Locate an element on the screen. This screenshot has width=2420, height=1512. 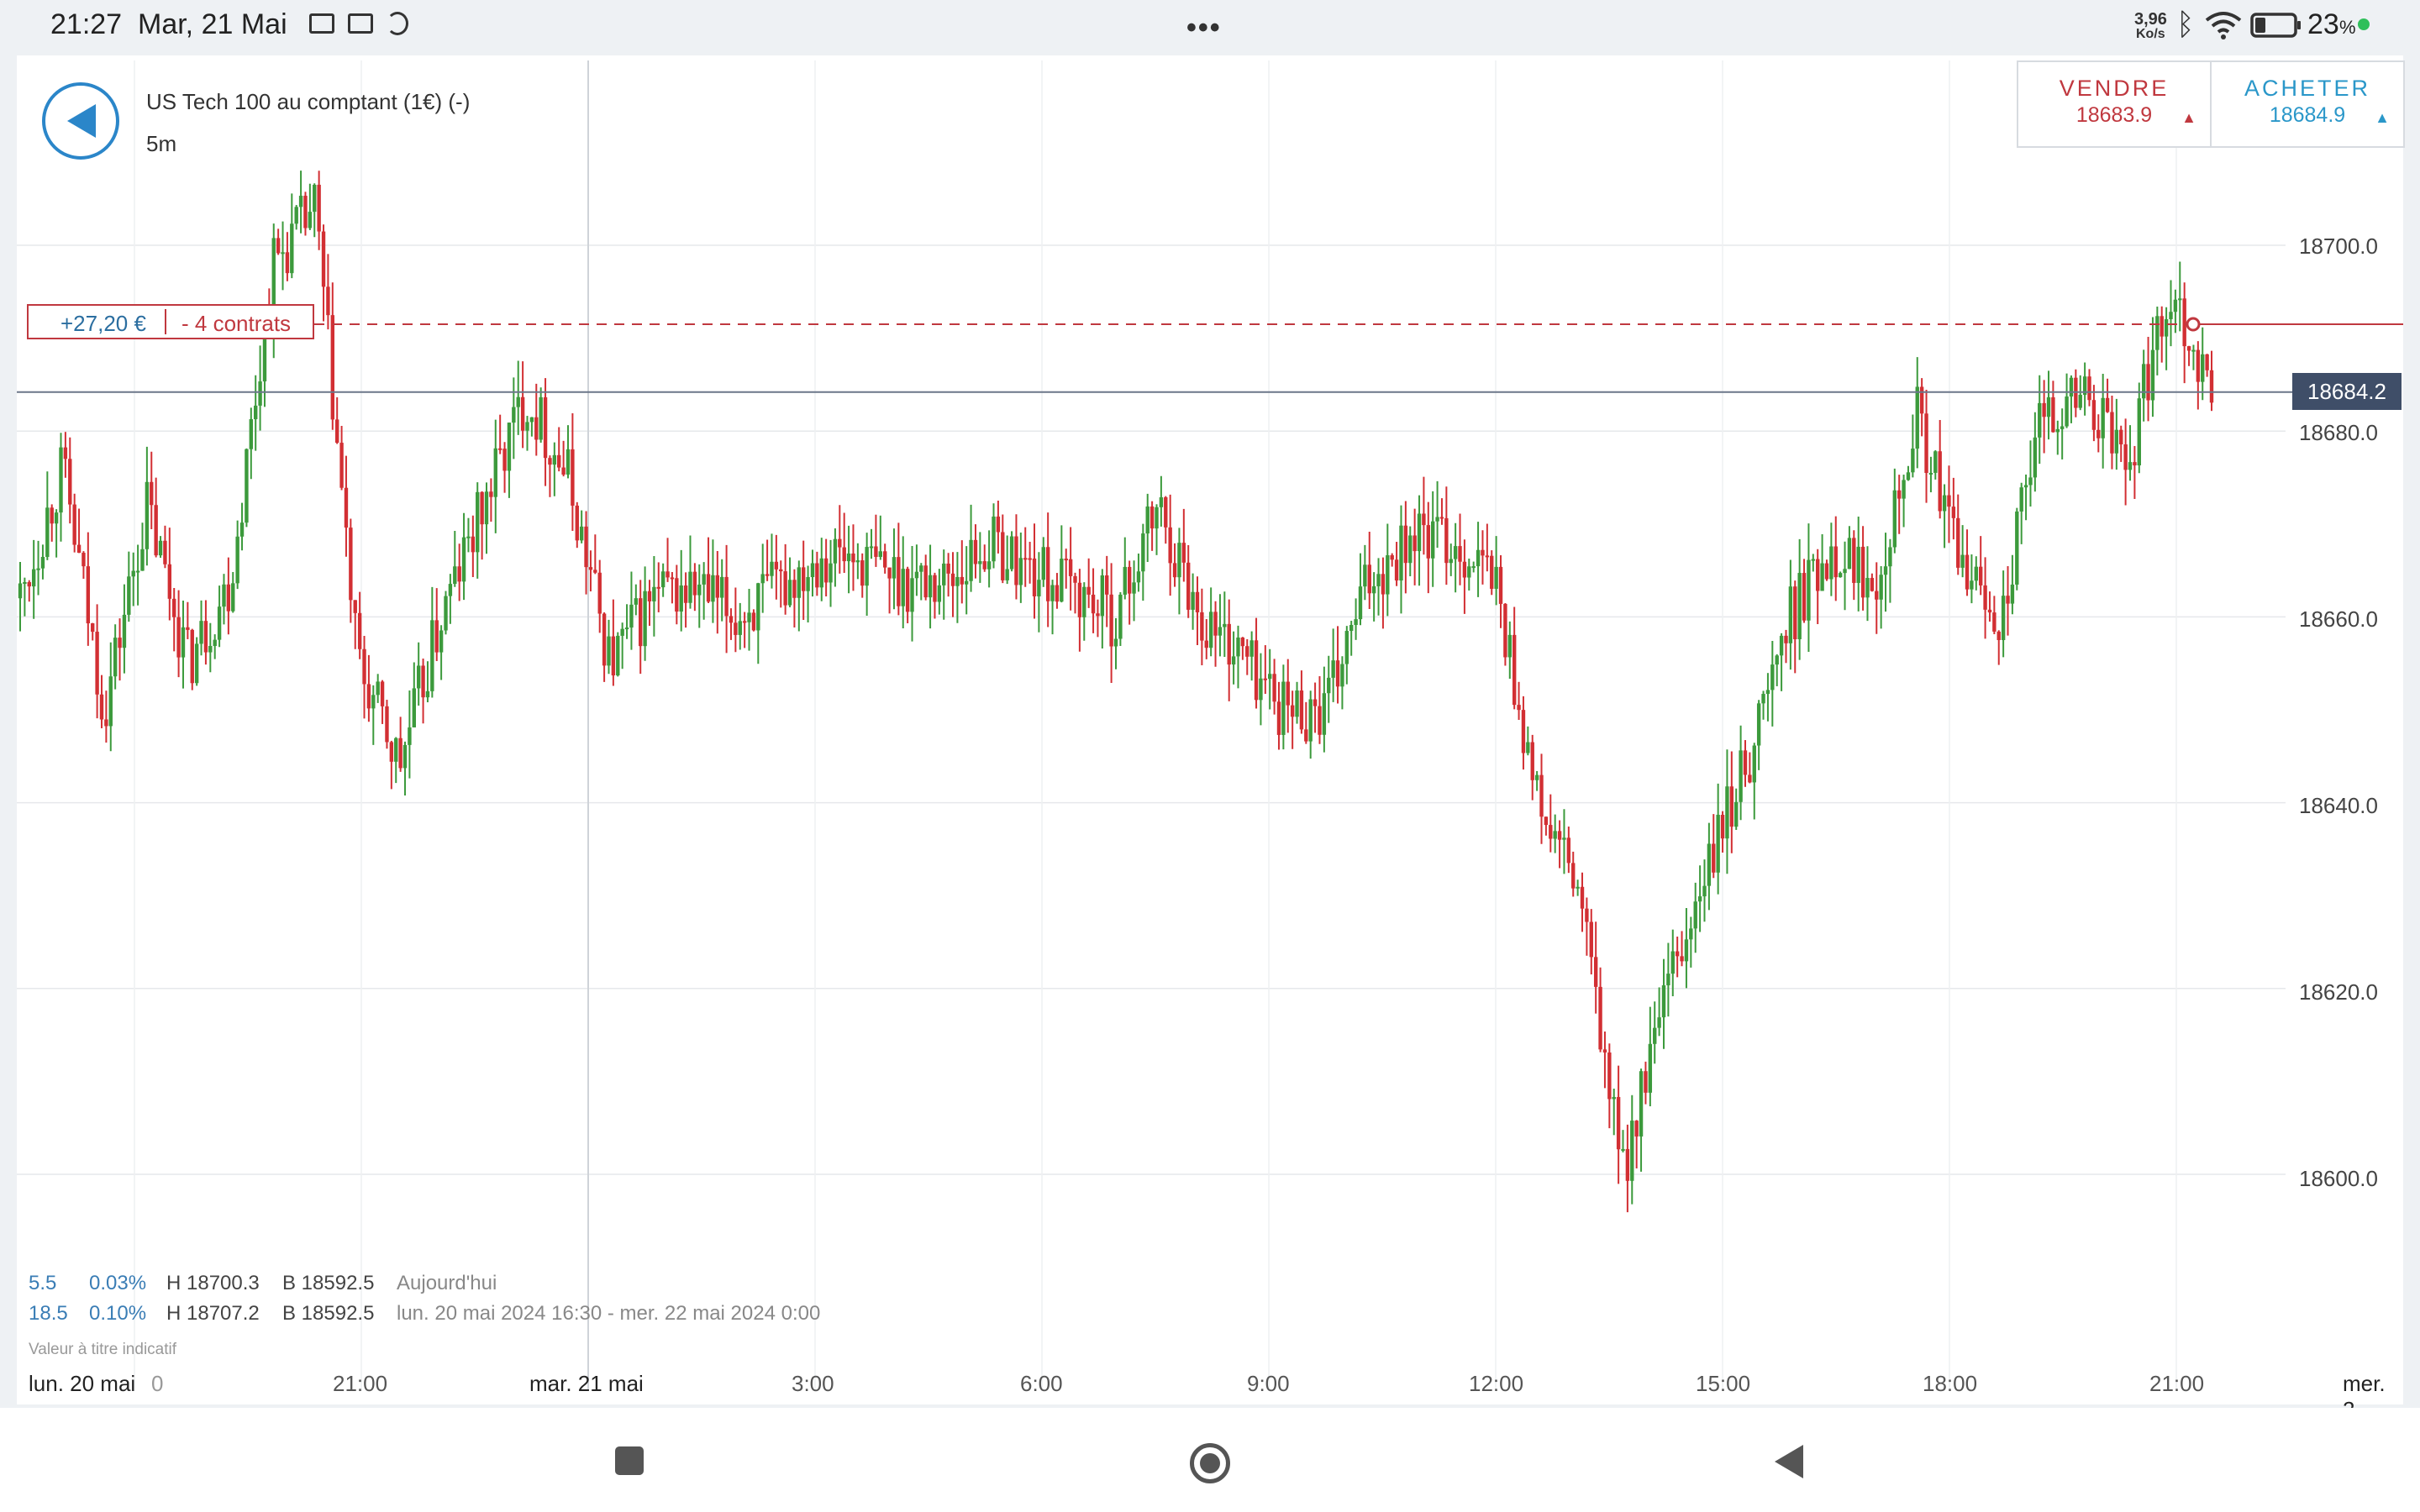
status-bar: 21:27 Mar, 21 Mai ••• 3,96 Ko/s ᛒ 23 % is located at coordinates (1210, 26).